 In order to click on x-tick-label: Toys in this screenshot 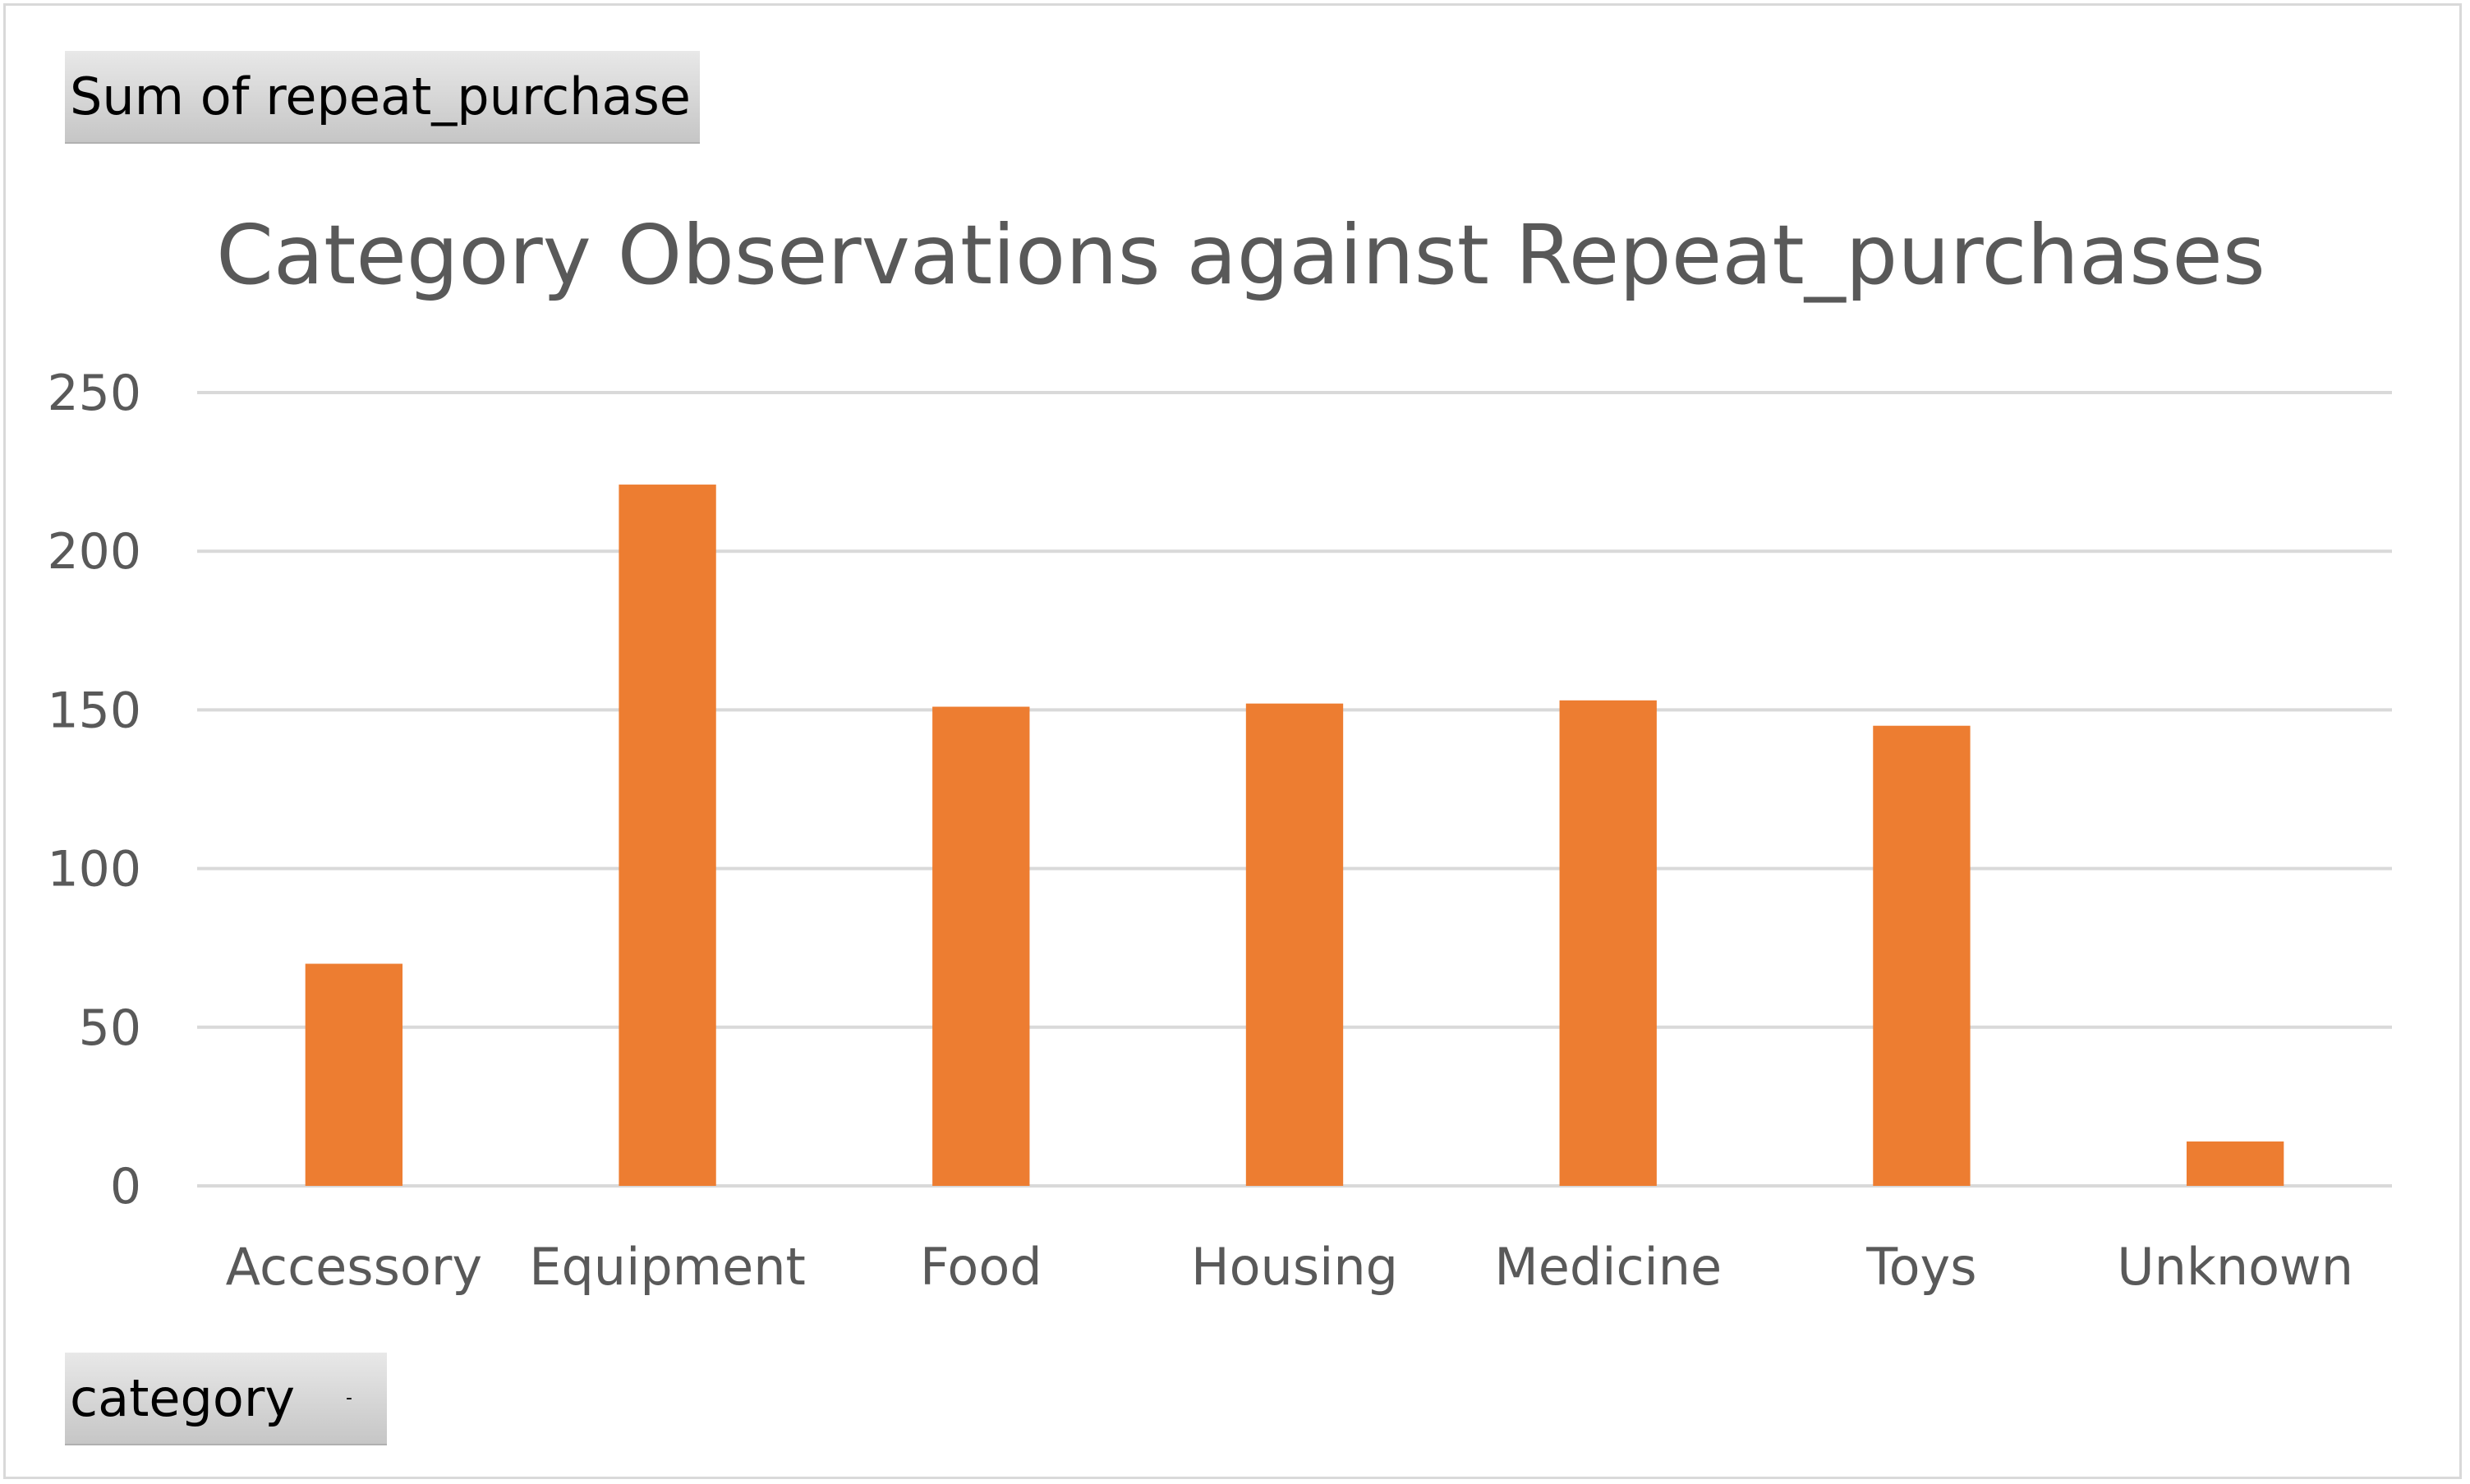, I will do `click(1920, 1267)`.